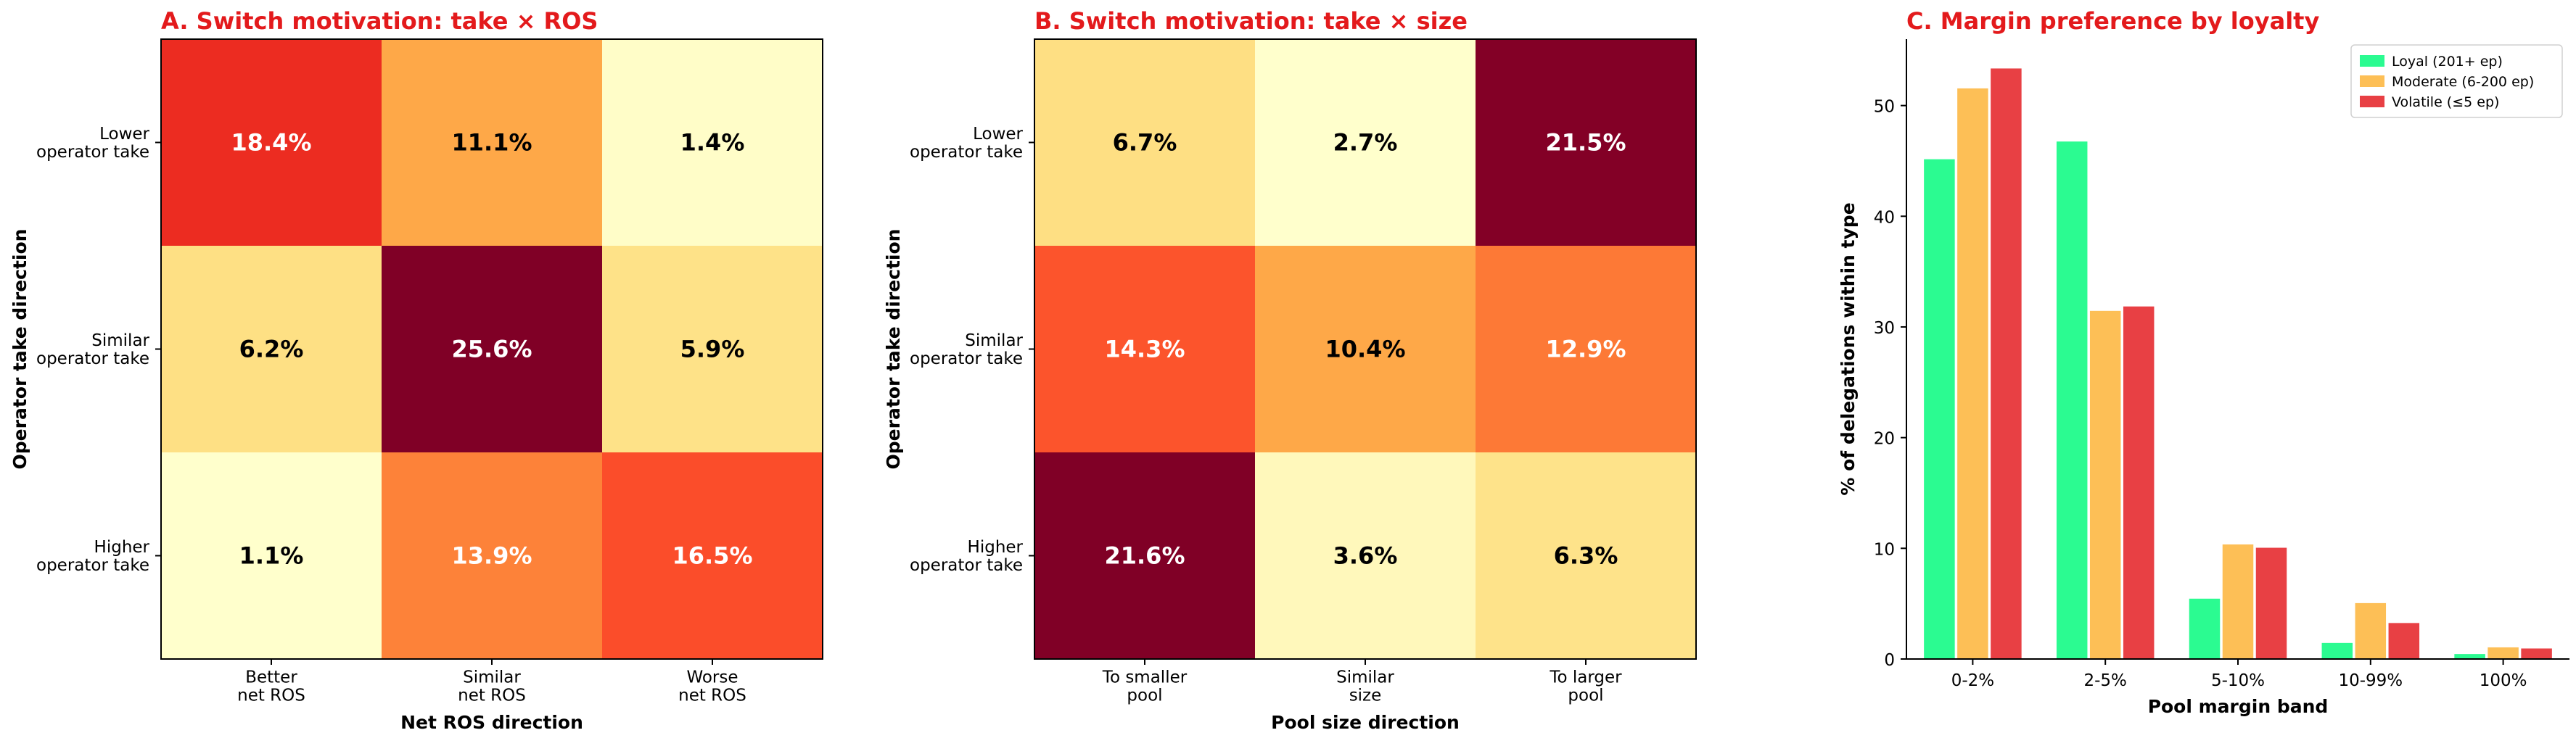  I want to click on cell-value-label: 6.2%, so click(271, 349).